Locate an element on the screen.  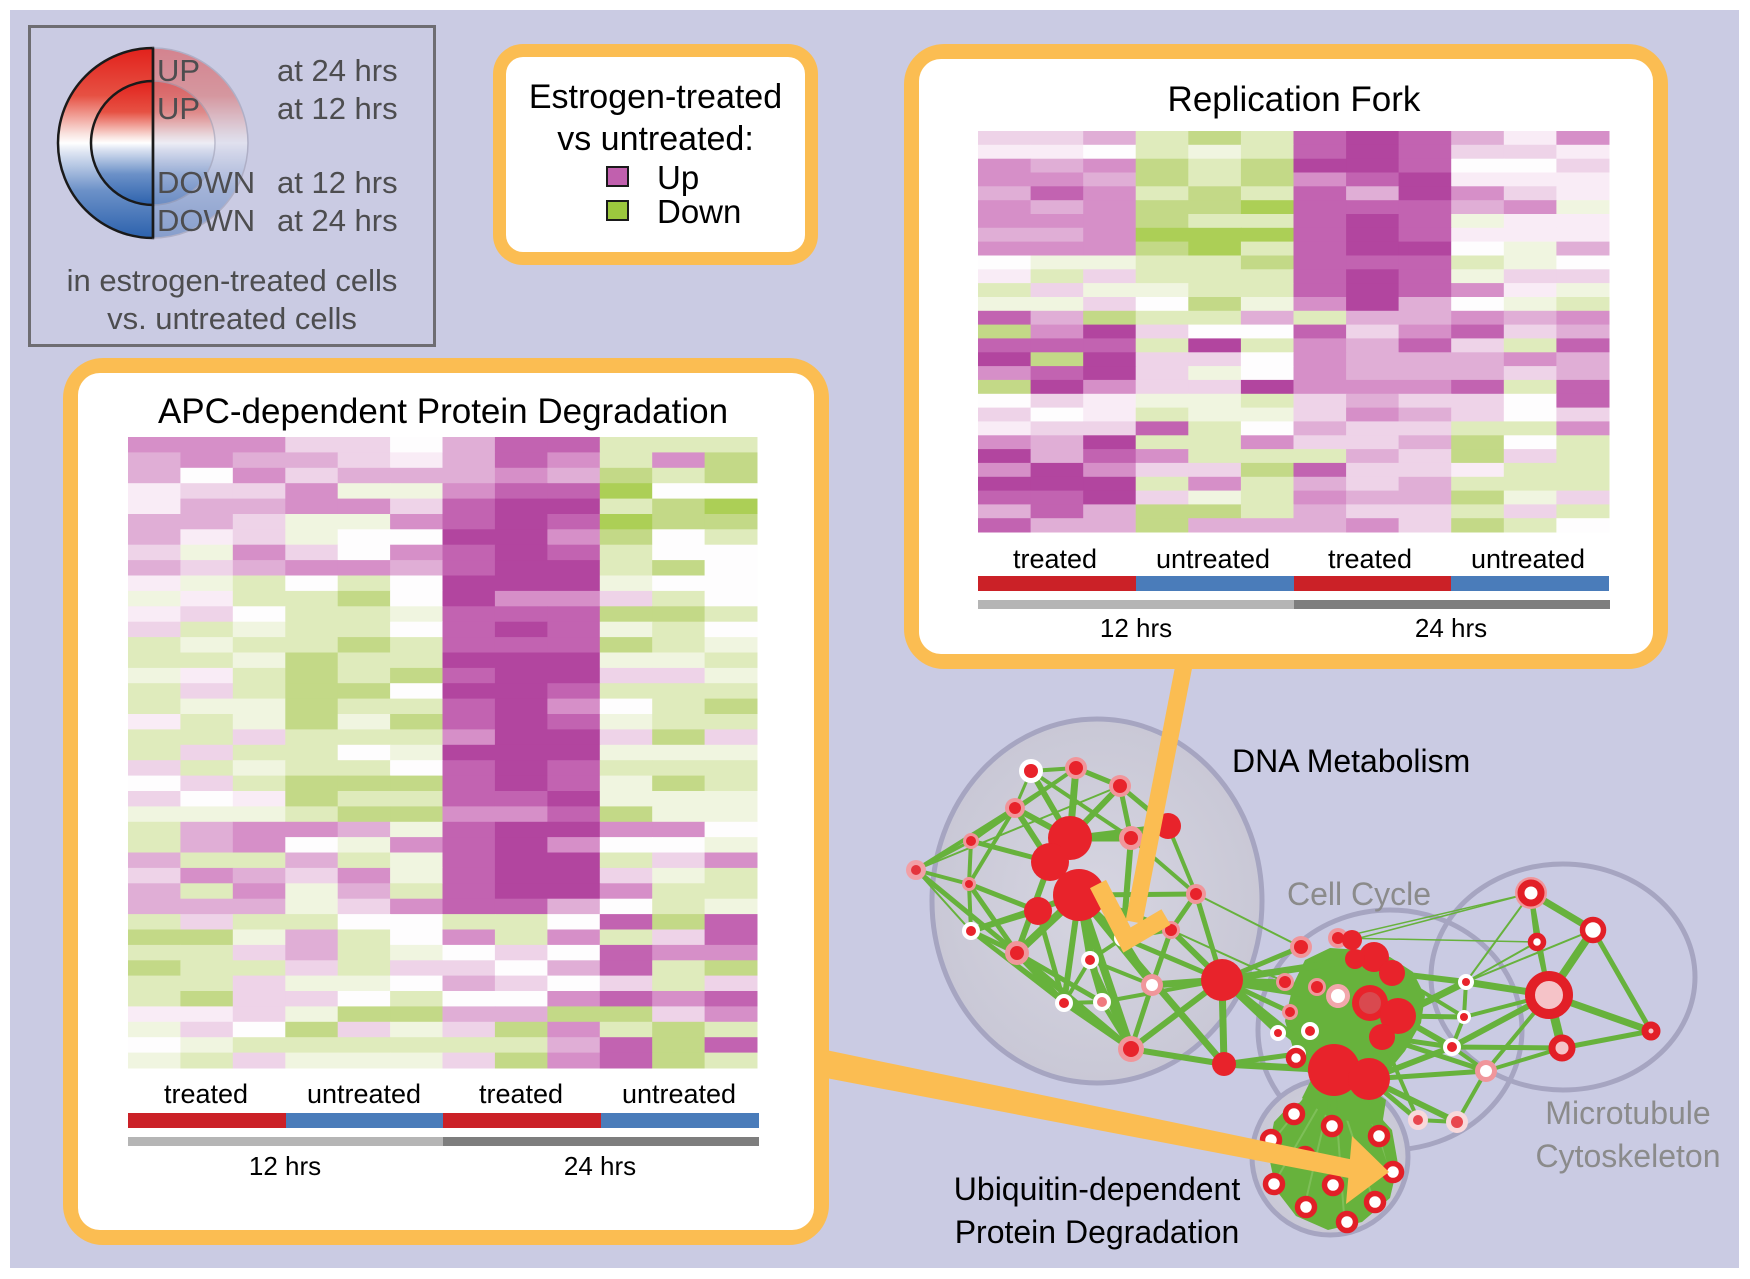
svg-text: Cell Cycle is located at coordinates (1359, 894).